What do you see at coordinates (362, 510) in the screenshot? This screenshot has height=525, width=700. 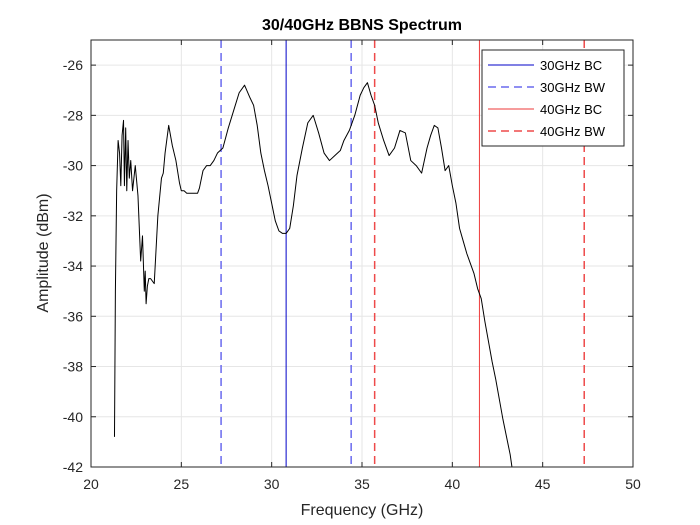 I see `x-axis-label: Frequency (GHz)` at bounding box center [362, 510].